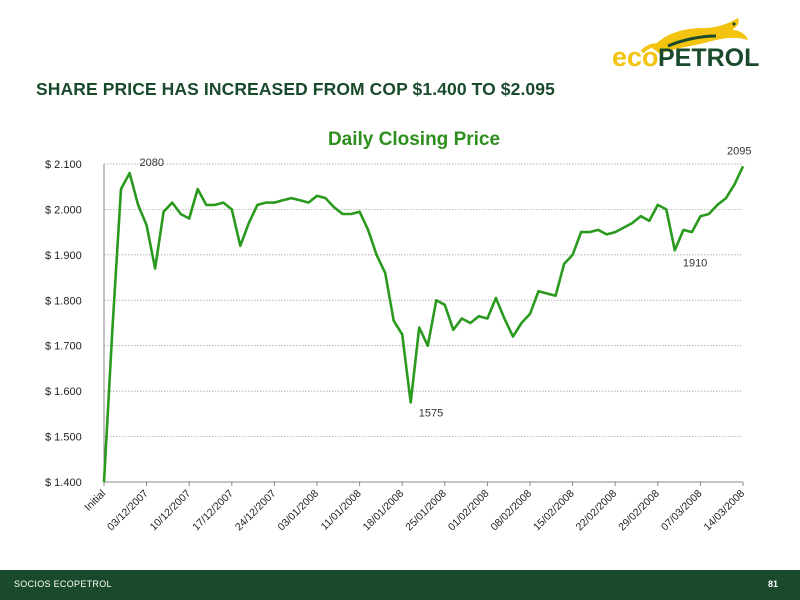  What do you see at coordinates (384, 511) in the screenshot?
I see `x-tick-label: 18/01/2008` at bounding box center [384, 511].